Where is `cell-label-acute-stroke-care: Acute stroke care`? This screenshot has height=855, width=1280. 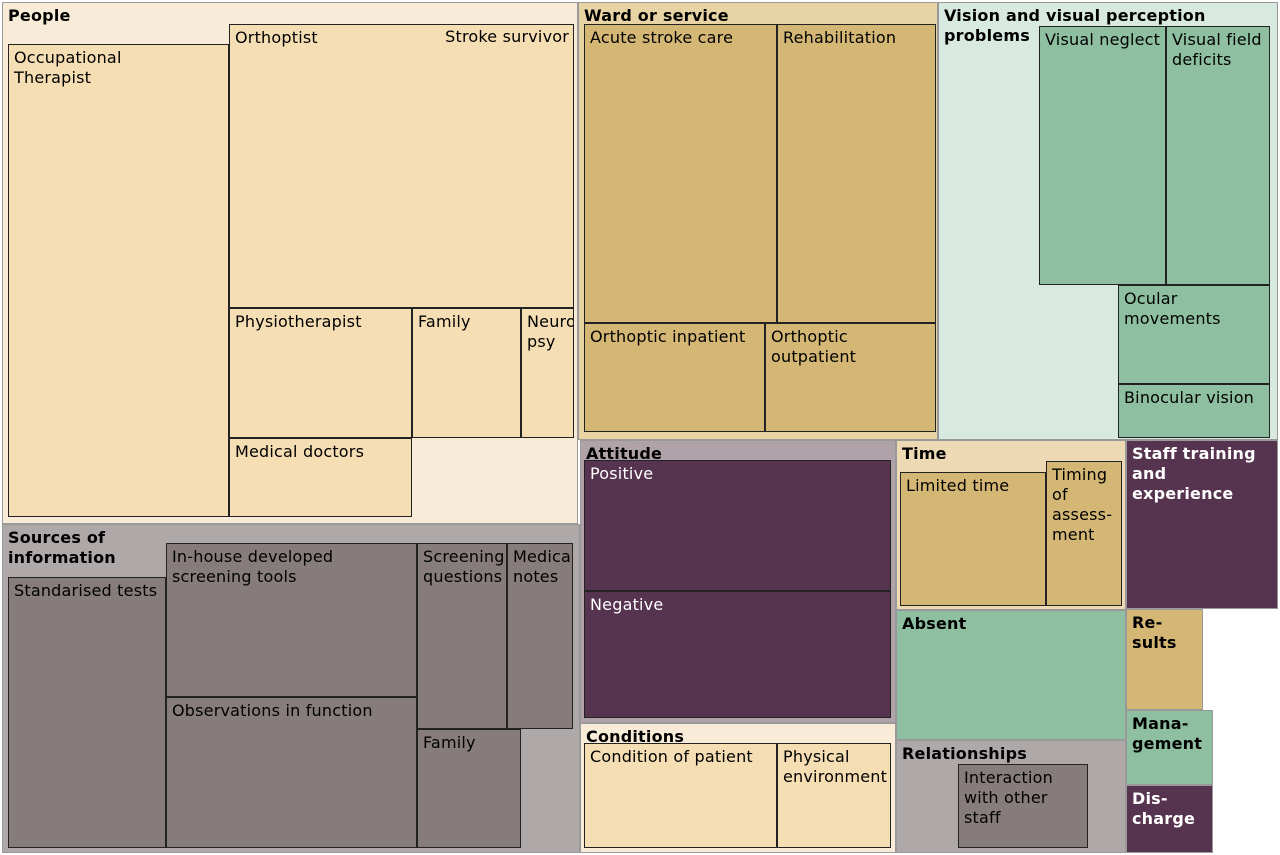 cell-label-acute-stroke-care: Acute stroke care is located at coordinates (662, 37).